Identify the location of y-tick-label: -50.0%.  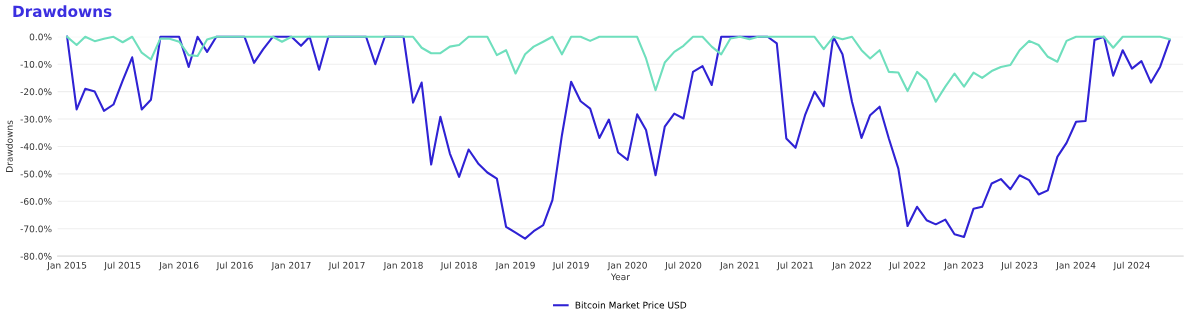
(36, 174).